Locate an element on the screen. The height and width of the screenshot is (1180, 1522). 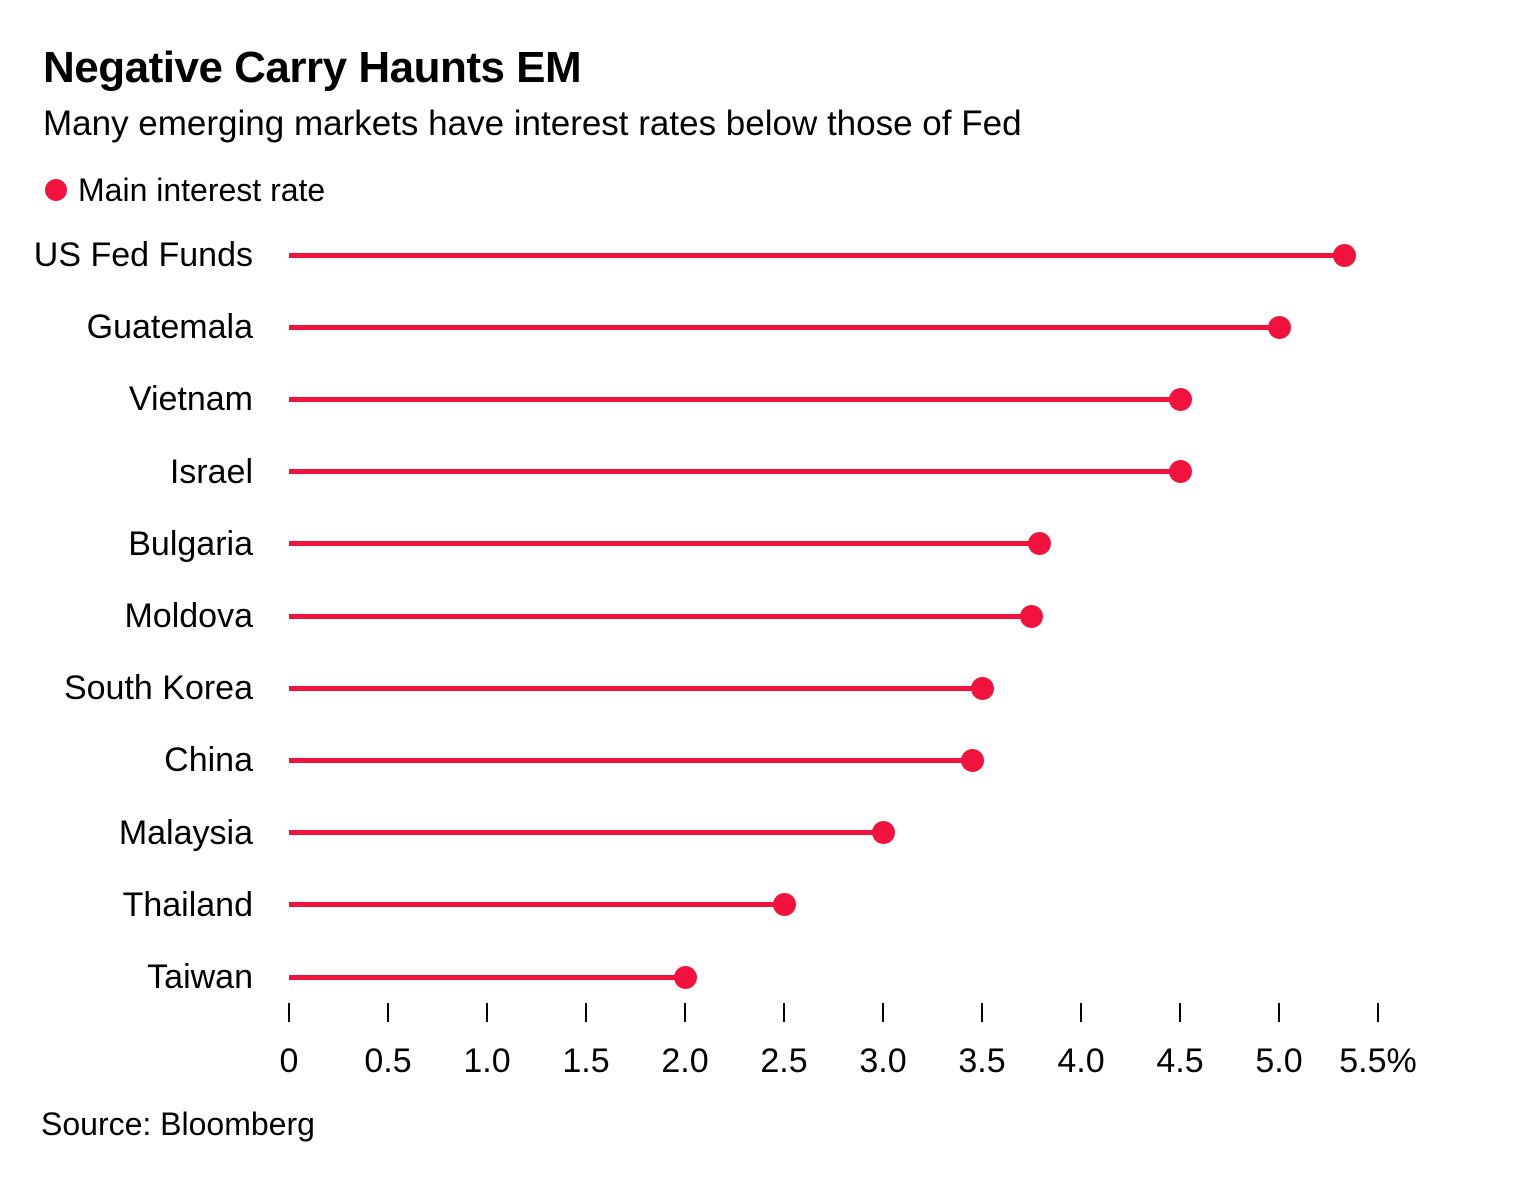
x-axis-tick-label: 1.5 is located at coordinates (586, 1061).